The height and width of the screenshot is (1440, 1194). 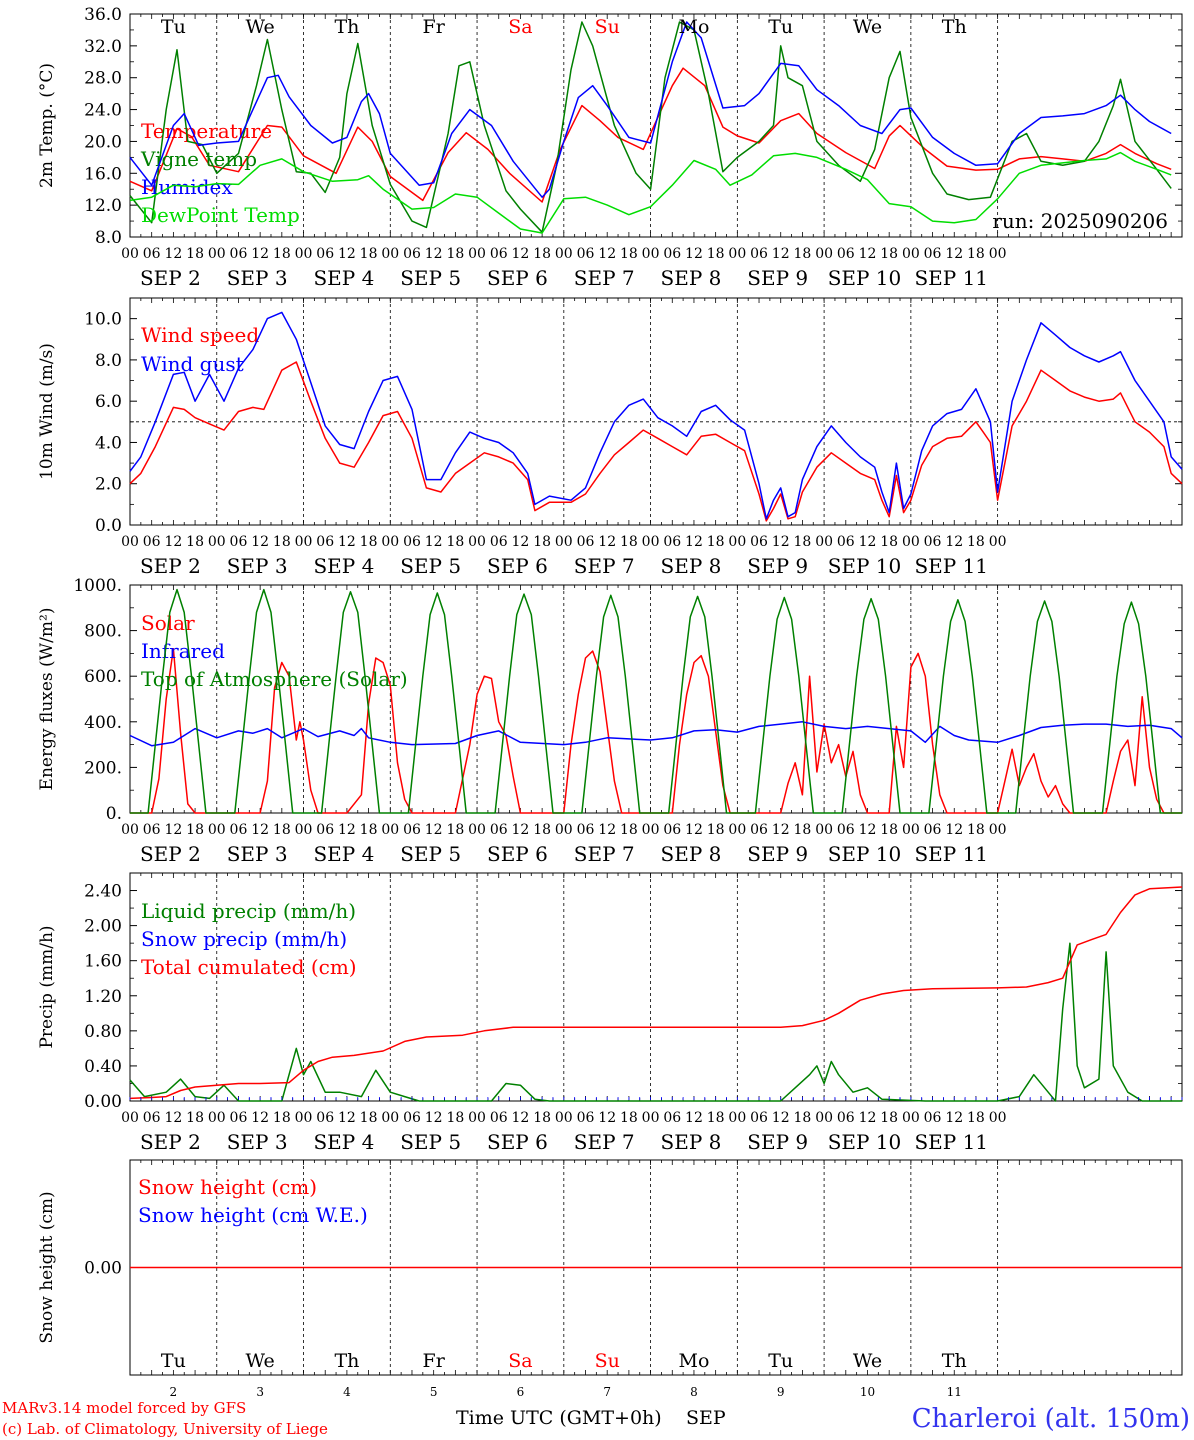 What do you see at coordinates (777, 566) in the screenshot?
I see `date-label: SEP 9` at bounding box center [777, 566].